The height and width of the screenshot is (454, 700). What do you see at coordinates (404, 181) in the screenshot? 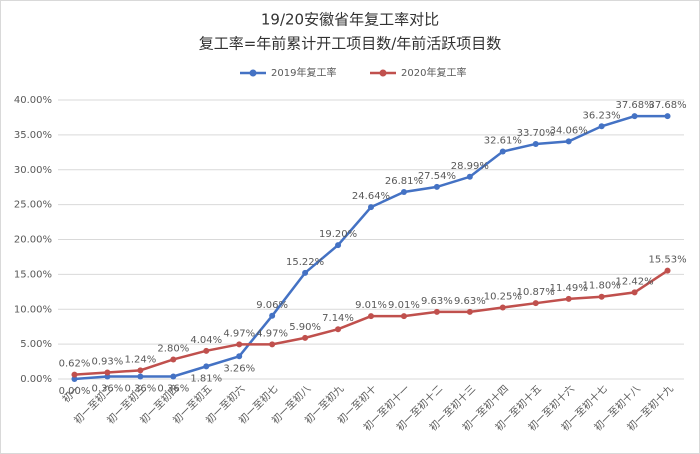
I see `data-label: 26.81%` at bounding box center [404, 181].